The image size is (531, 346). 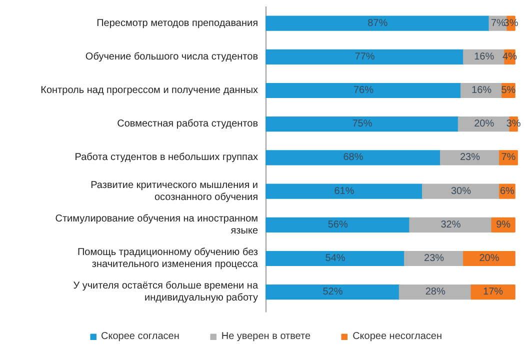 I want to click on data-label: 30%, so click(x=461, y=191).